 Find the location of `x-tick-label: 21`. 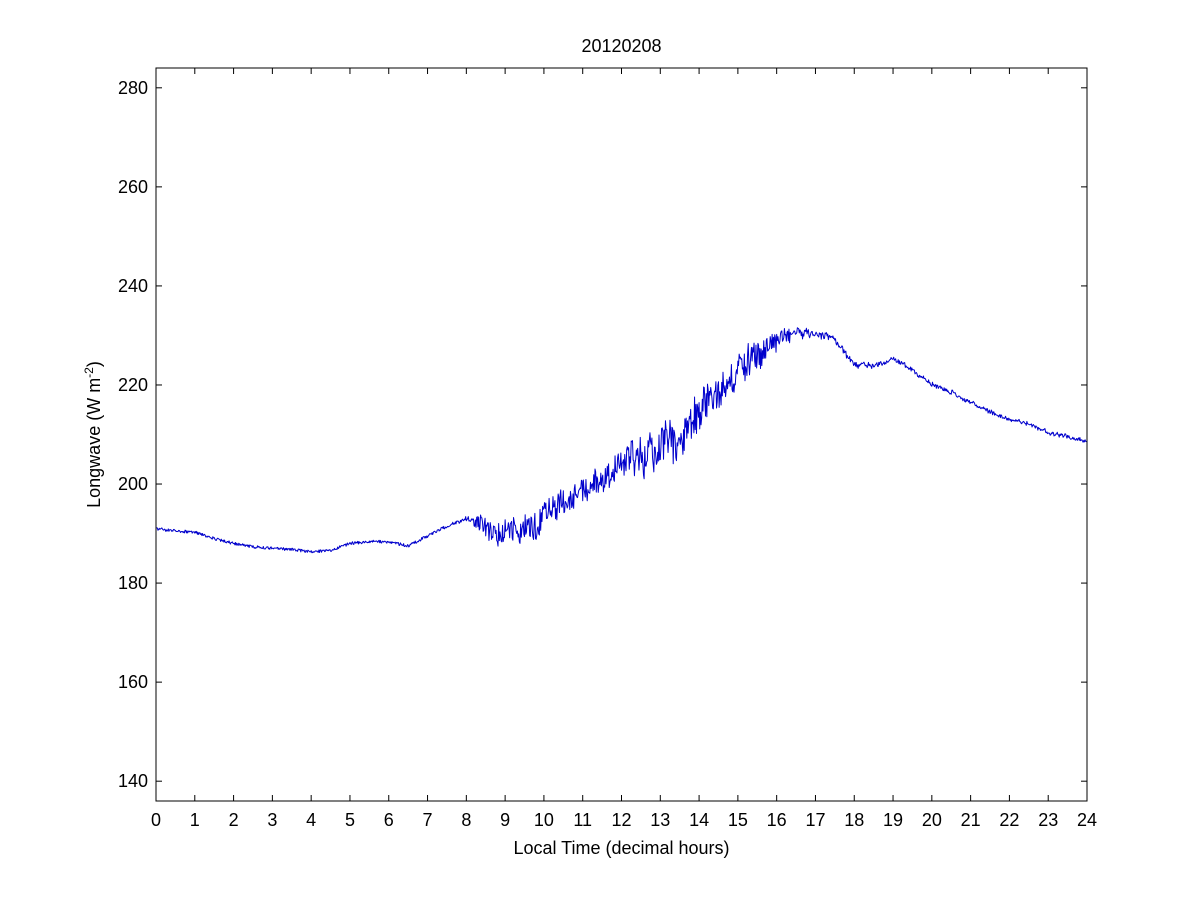

x-tick-label: 21 is located at coordinates (971, 820).